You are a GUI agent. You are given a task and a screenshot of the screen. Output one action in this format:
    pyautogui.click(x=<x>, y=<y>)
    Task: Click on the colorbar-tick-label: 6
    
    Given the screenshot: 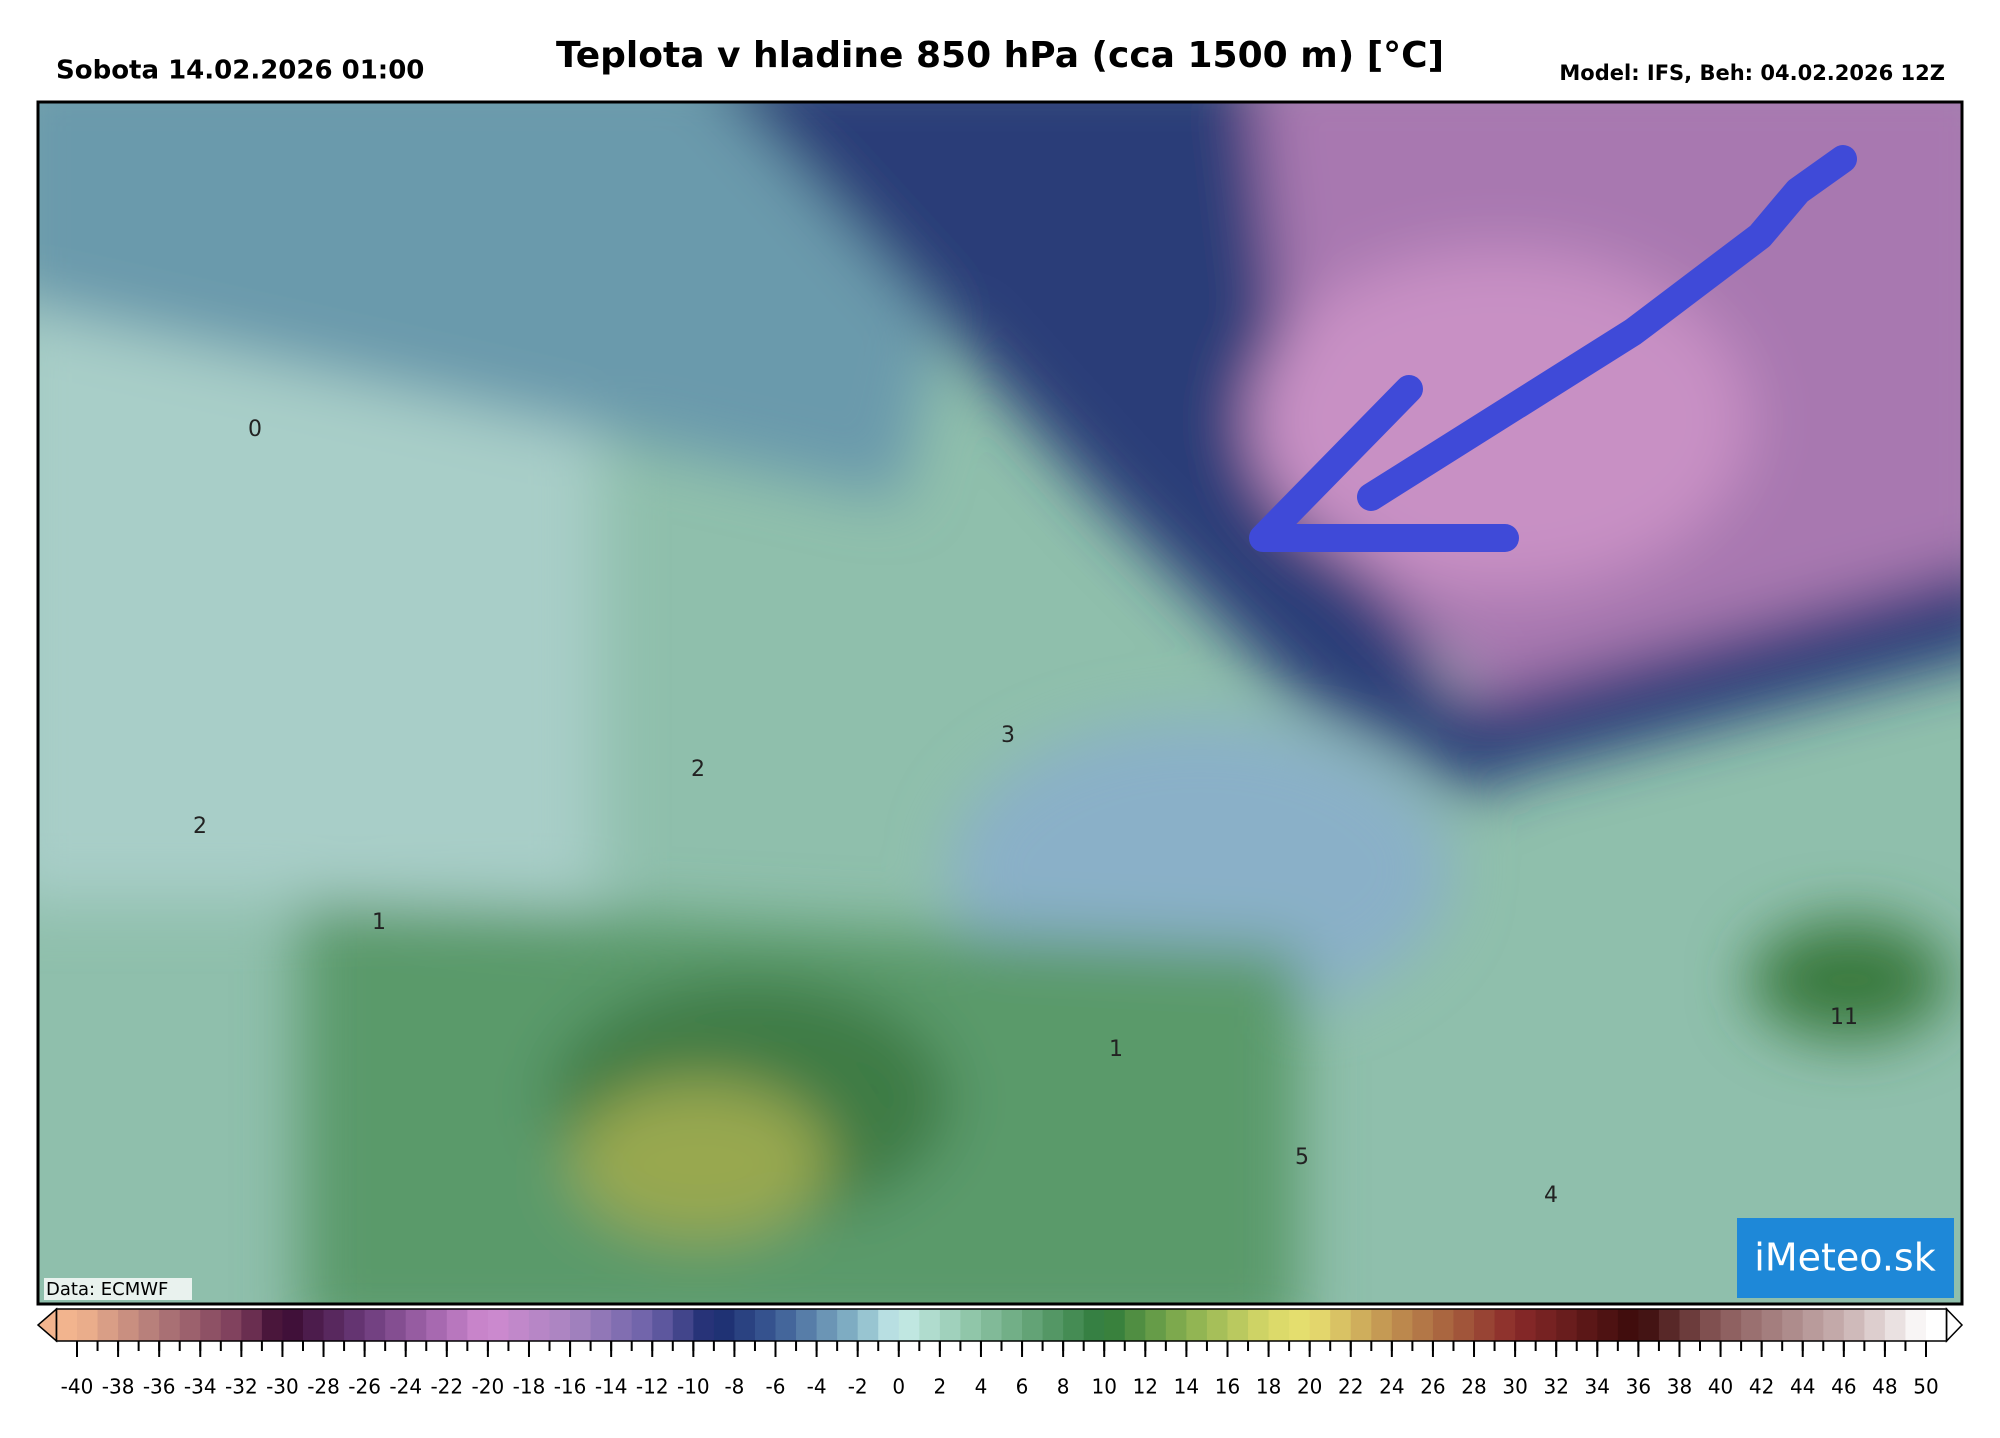 What is the action you would take?
    pyautogui.click(x=1022, y=1387)
    